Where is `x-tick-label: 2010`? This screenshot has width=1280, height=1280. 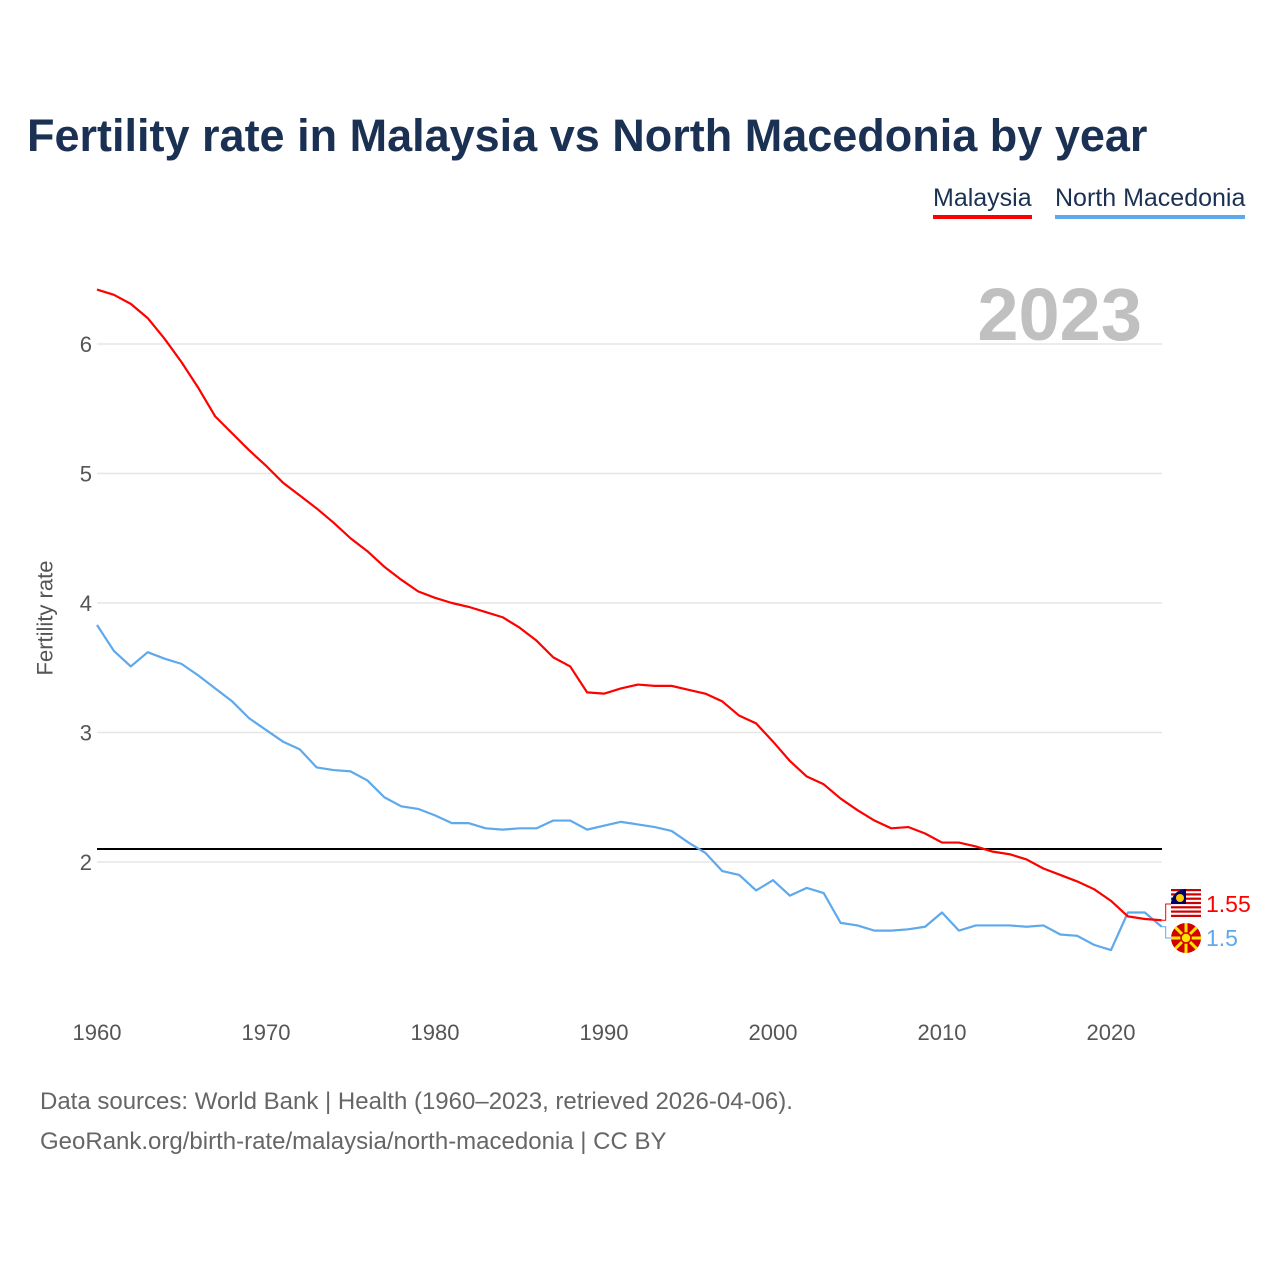
x-tick-label: 2010 is located at coordinates (942, 1032).